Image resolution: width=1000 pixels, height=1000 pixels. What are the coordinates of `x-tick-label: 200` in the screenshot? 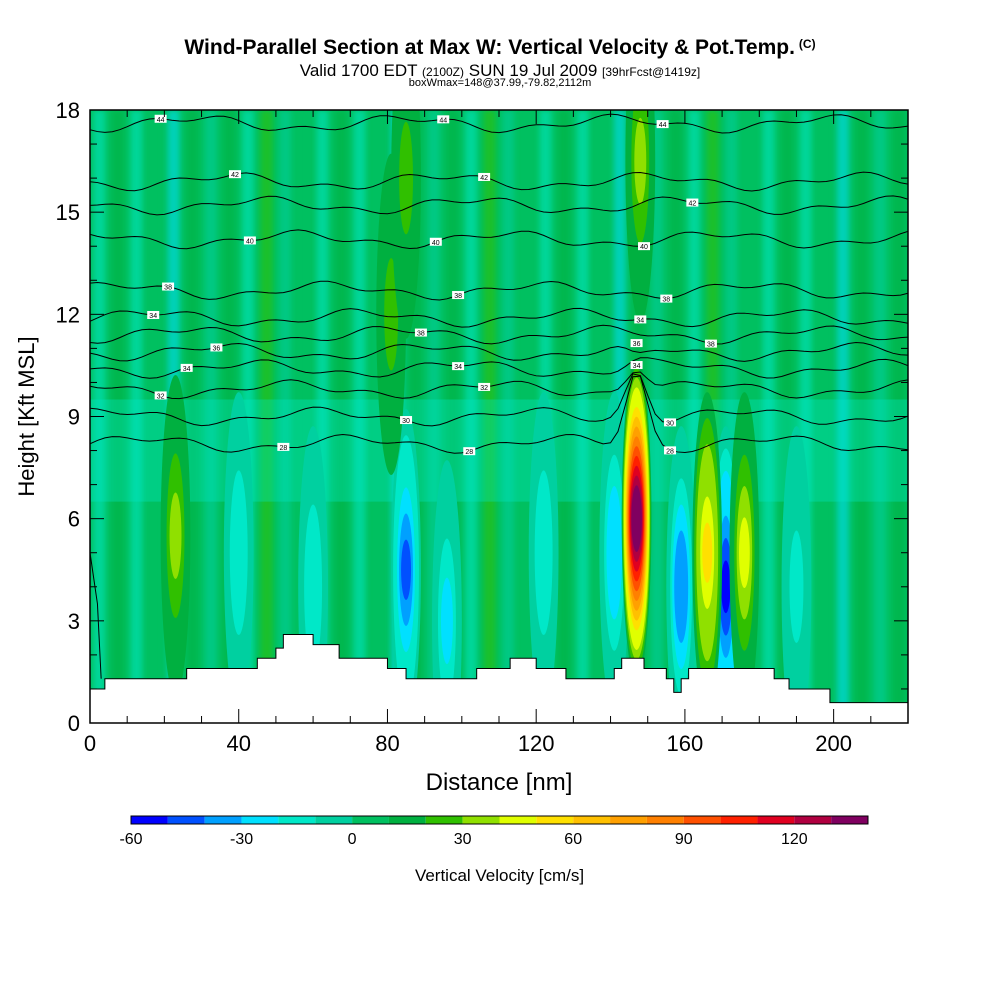 It's located at (833, 743).